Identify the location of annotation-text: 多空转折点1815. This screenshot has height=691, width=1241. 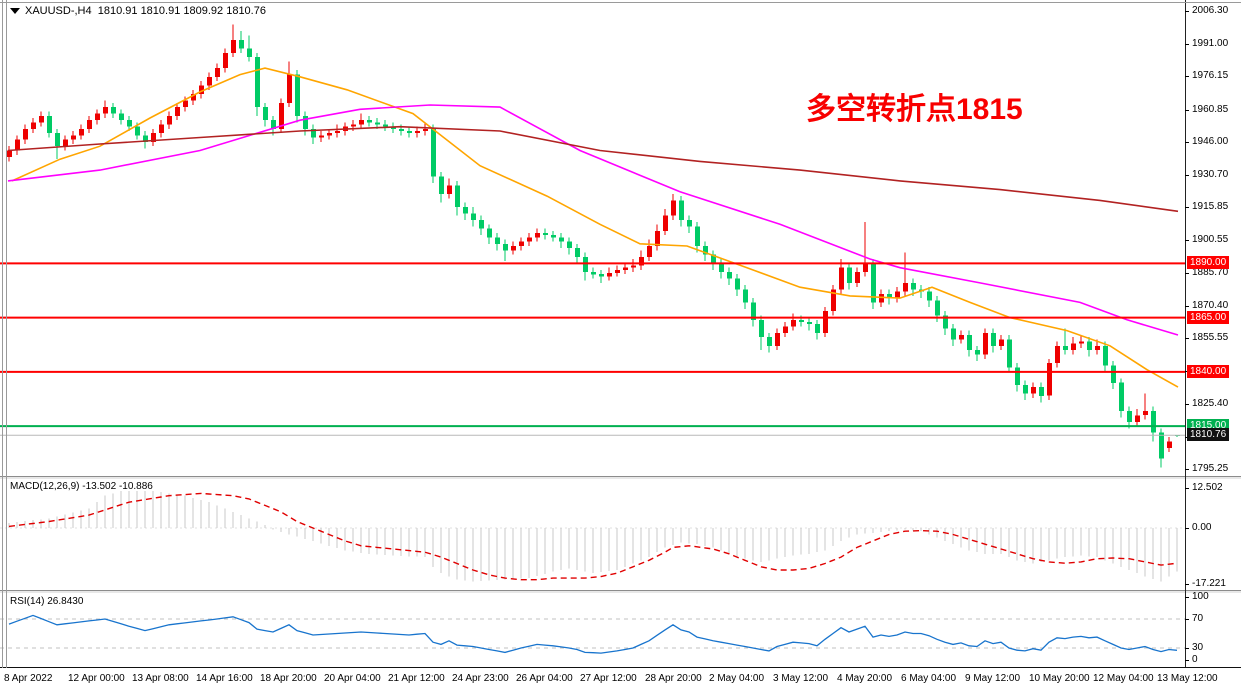
(914, 109).